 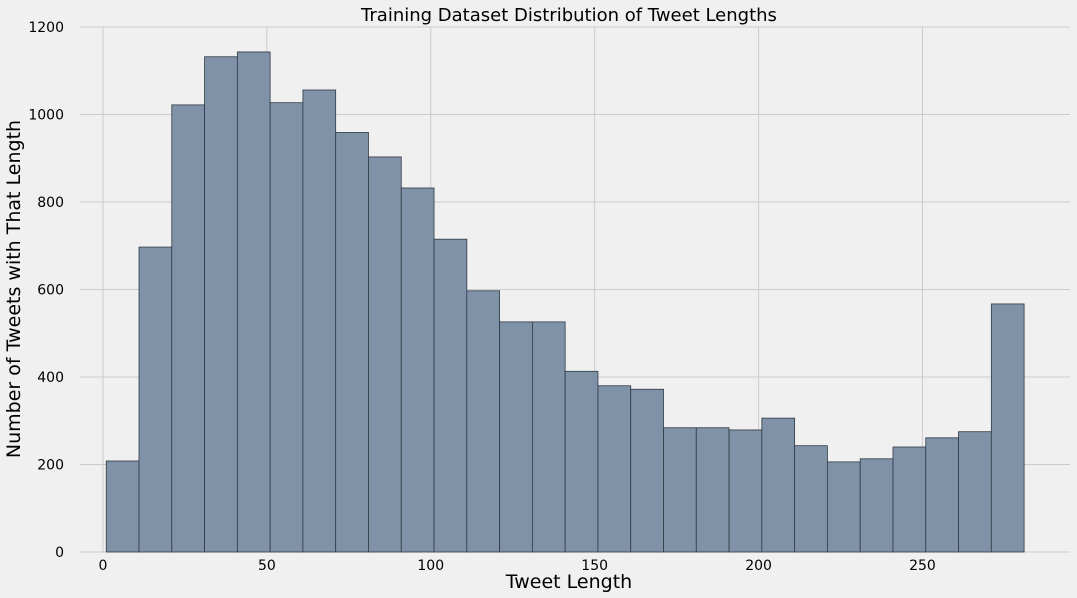 I want to click on y-tick-label-4: 800, so click(x=50, y=203).